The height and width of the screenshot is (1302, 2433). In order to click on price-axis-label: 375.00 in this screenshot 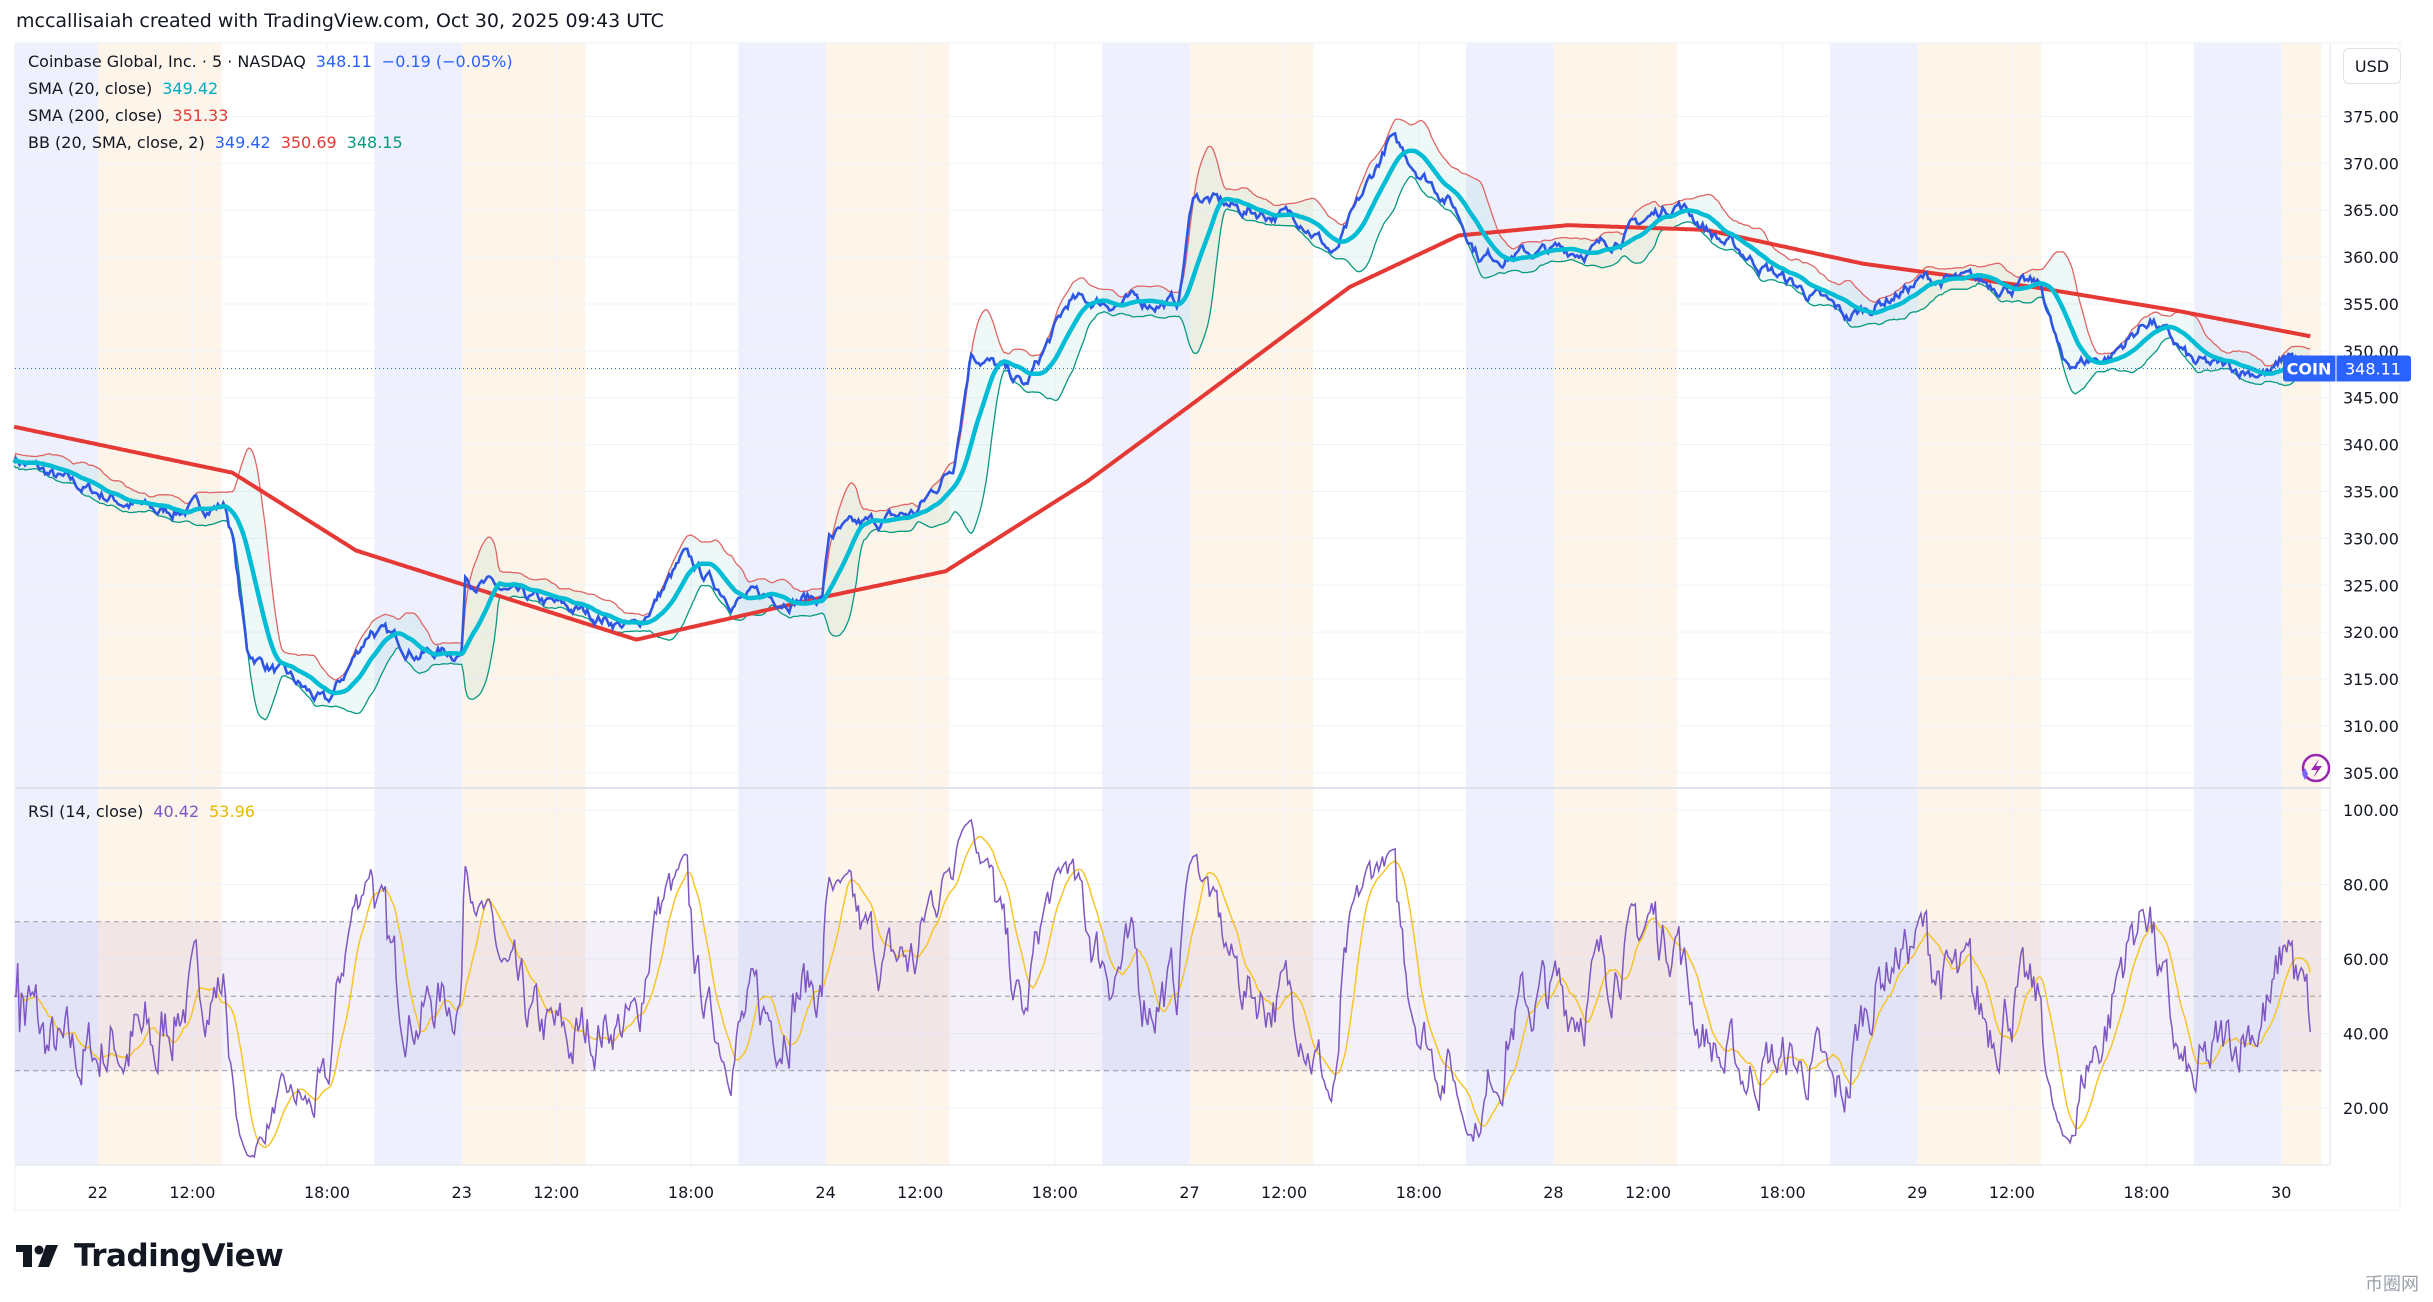, I will do `click(2371, 116)`.